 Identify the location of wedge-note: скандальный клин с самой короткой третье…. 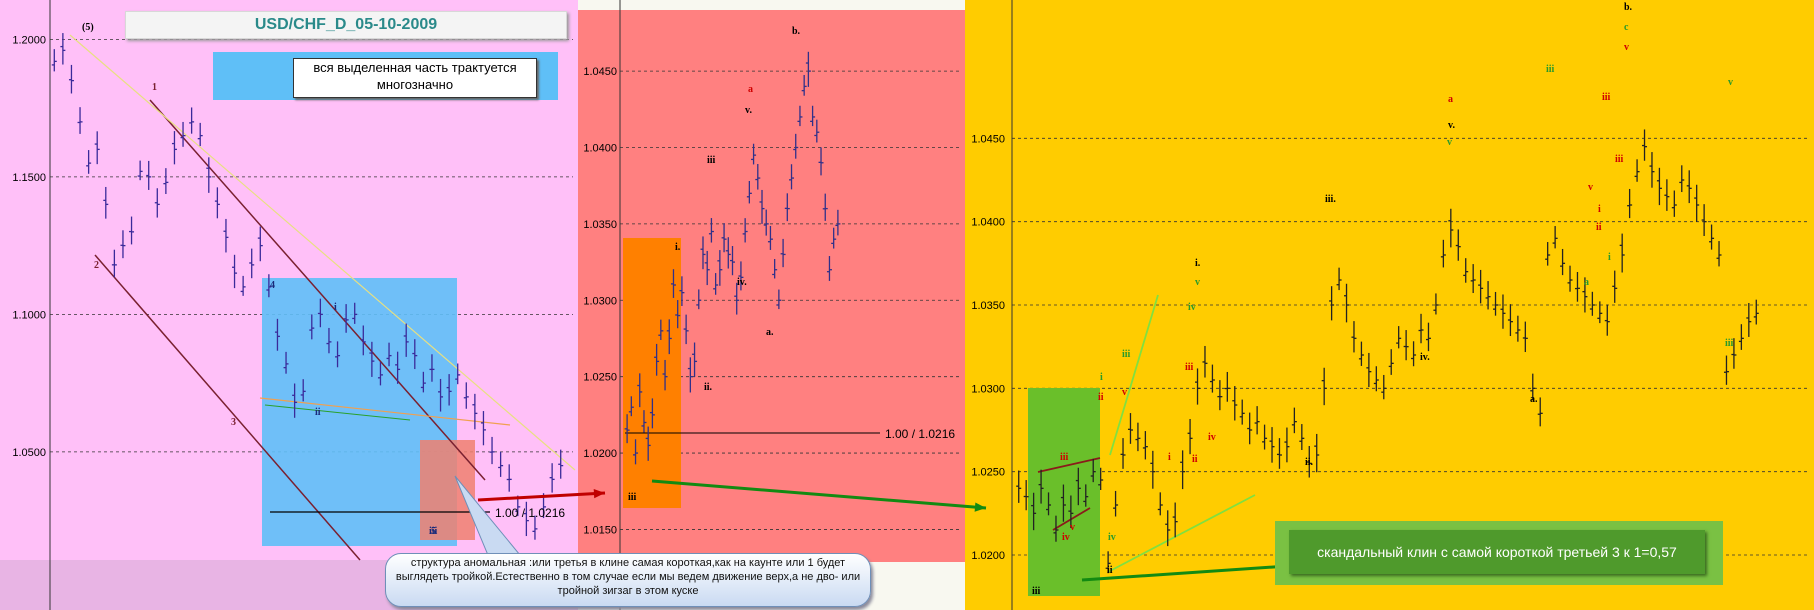
(1499, 553).